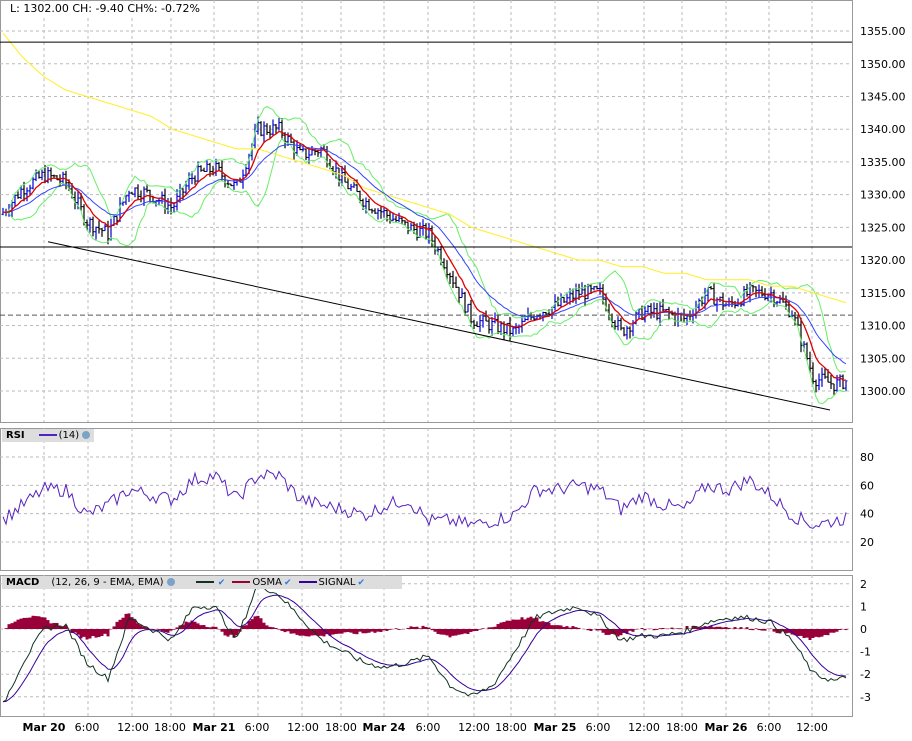 This screenshot has width=912, height=741. I want to click on rsi-tick-label: 40, so click(867, 514).